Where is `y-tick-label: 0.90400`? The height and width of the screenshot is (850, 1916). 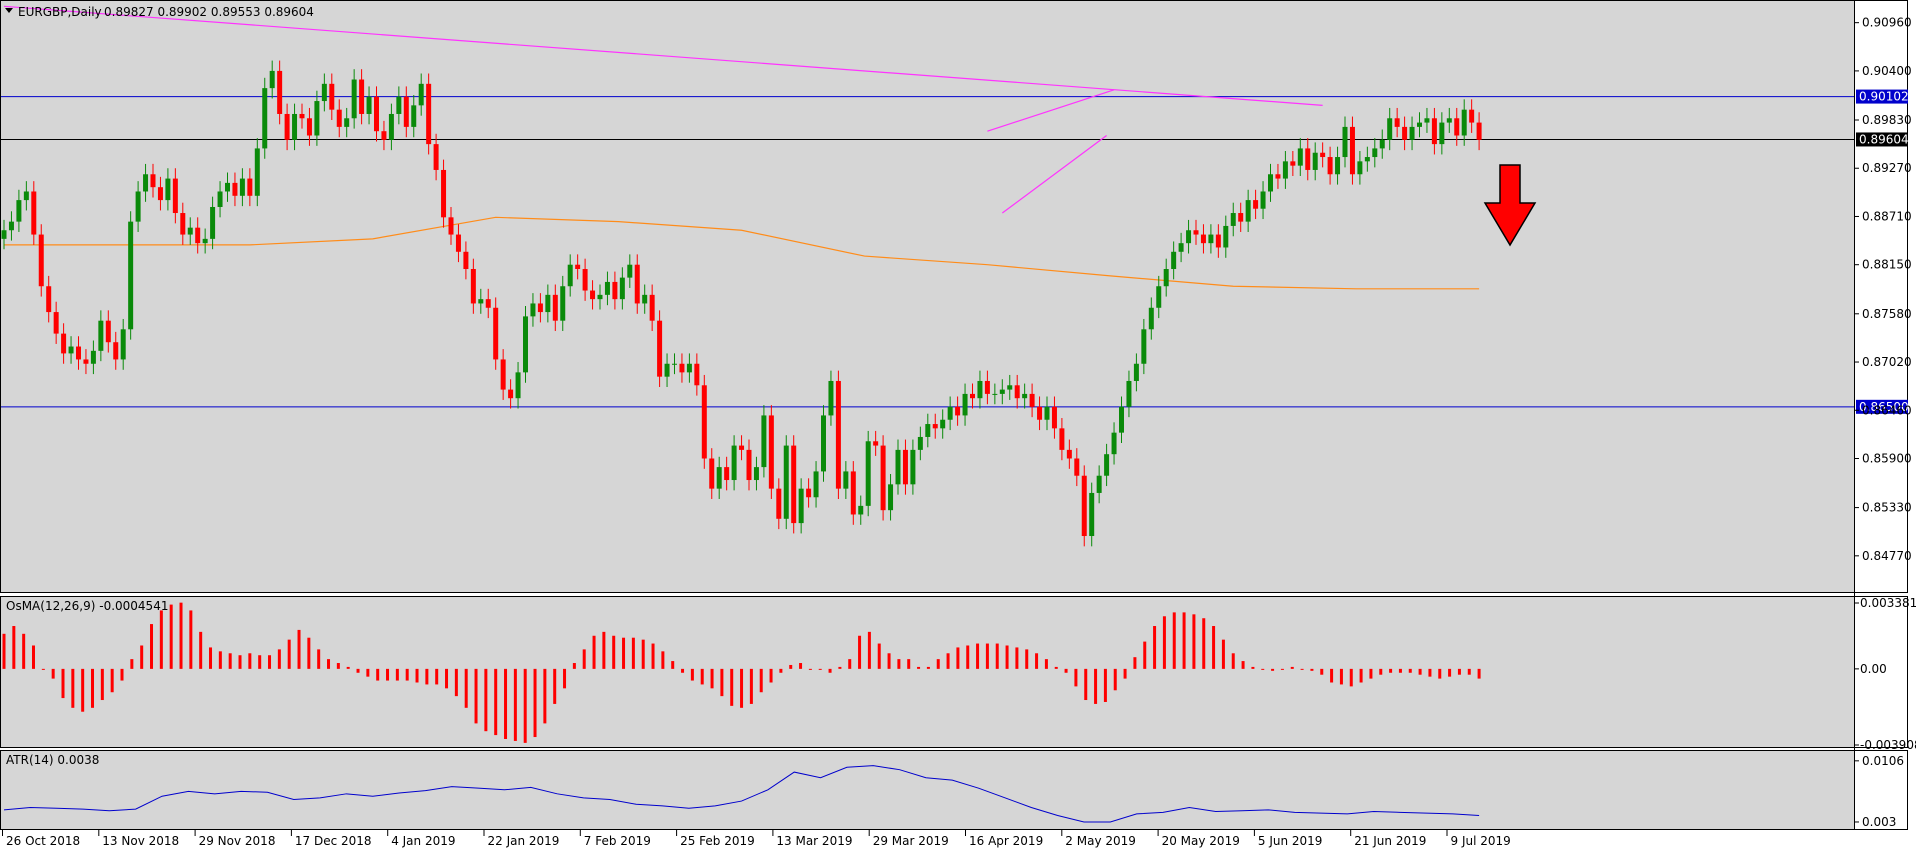 y-tick-label: 0.90400 is located at coordinates (1887, 71).